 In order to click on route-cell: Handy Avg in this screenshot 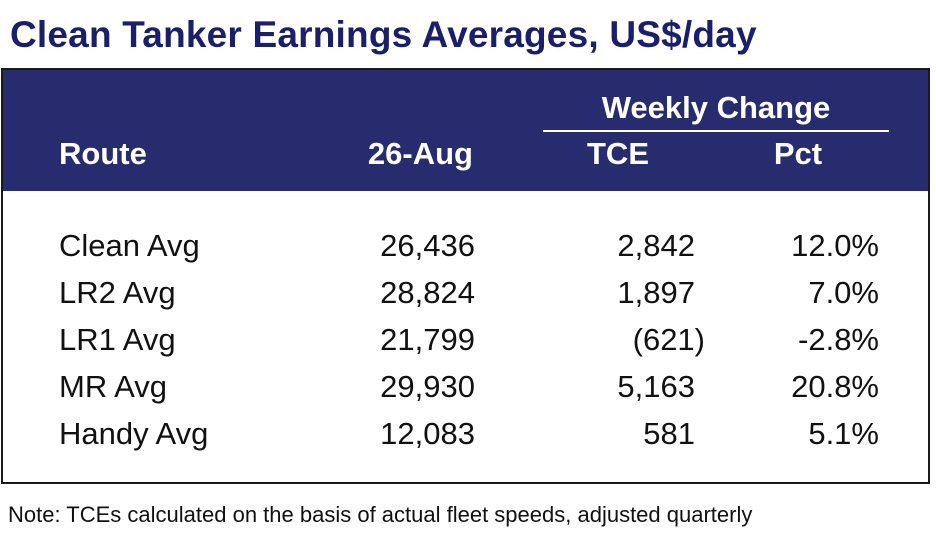, I will do `click(134, 433)`.